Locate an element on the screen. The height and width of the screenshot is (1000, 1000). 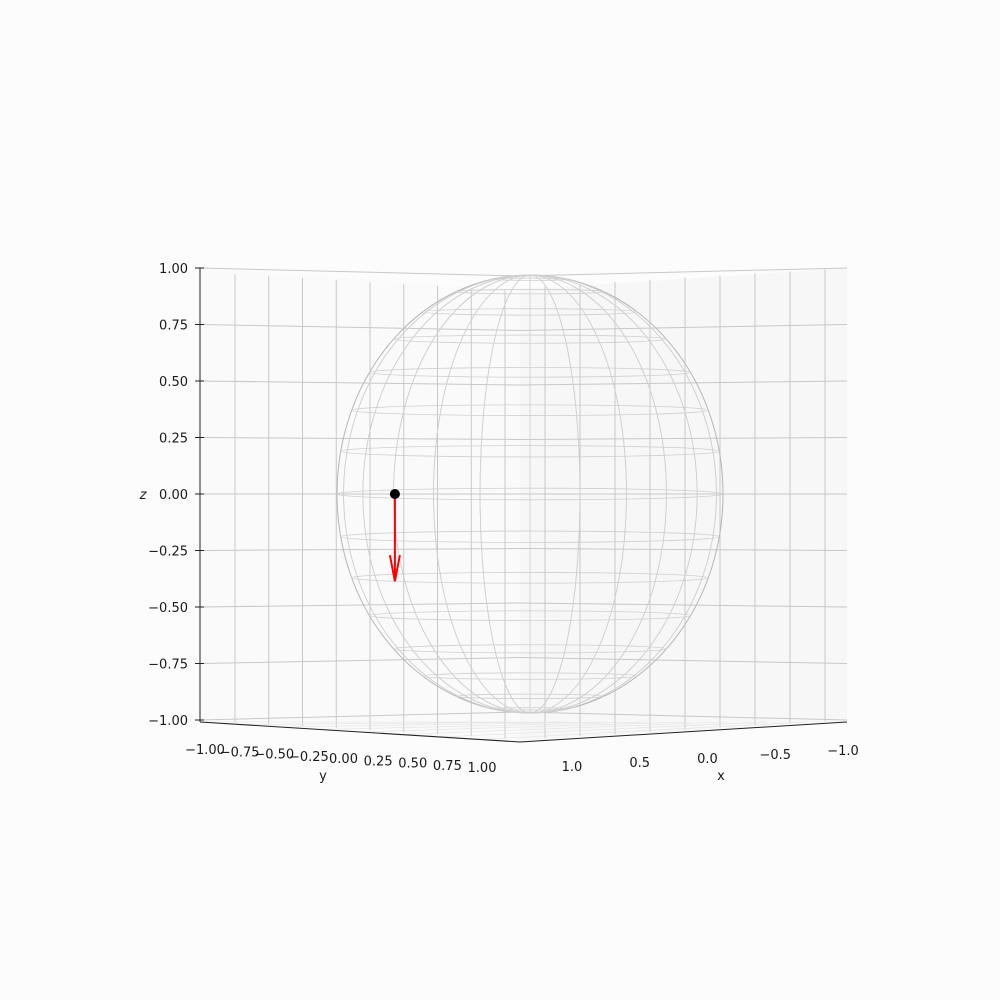
z-axis-label: z is located at coordinates (143, 495).